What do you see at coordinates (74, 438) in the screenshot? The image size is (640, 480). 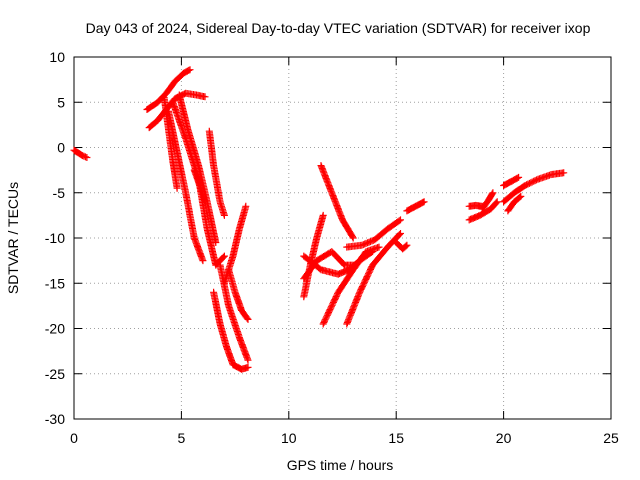 I see `x-tick-label: 0` at bounding box center [74, 438].